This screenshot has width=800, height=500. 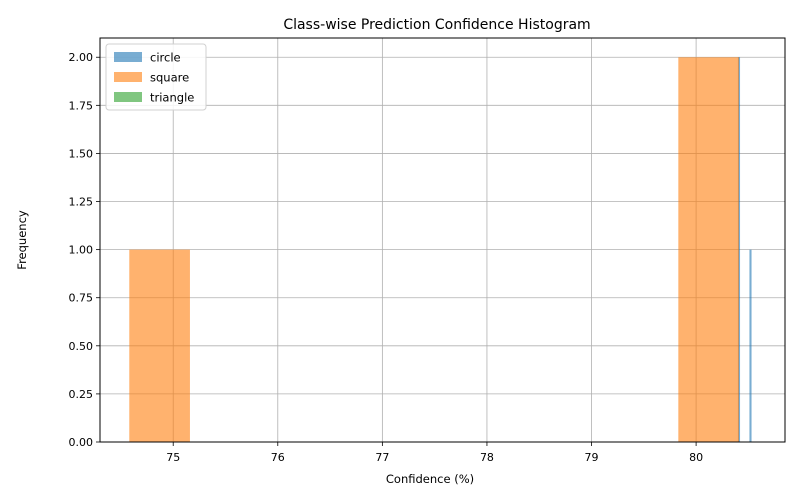 I want to click on legend-swatch-circle, so click(x=128, y=57).